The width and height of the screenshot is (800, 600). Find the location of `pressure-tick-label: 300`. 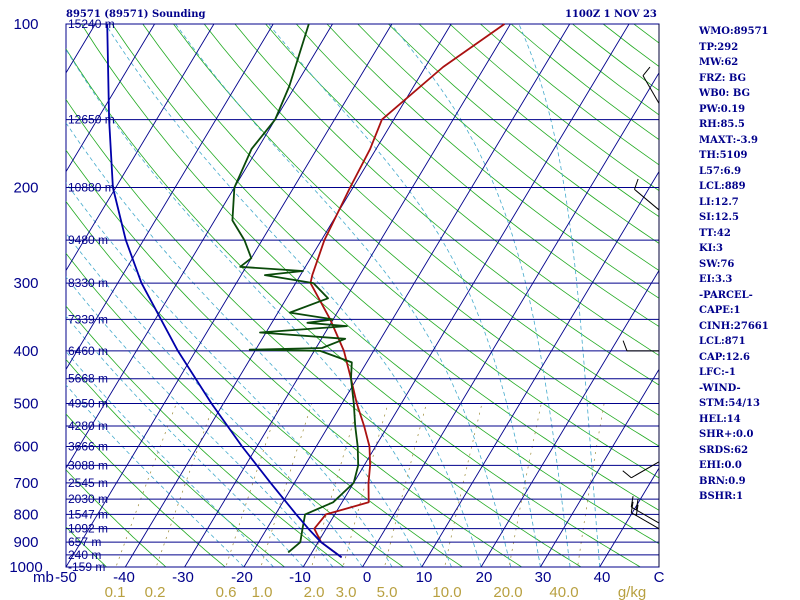

pressure-tick-label: 300 is located at coordinates (25, 283).